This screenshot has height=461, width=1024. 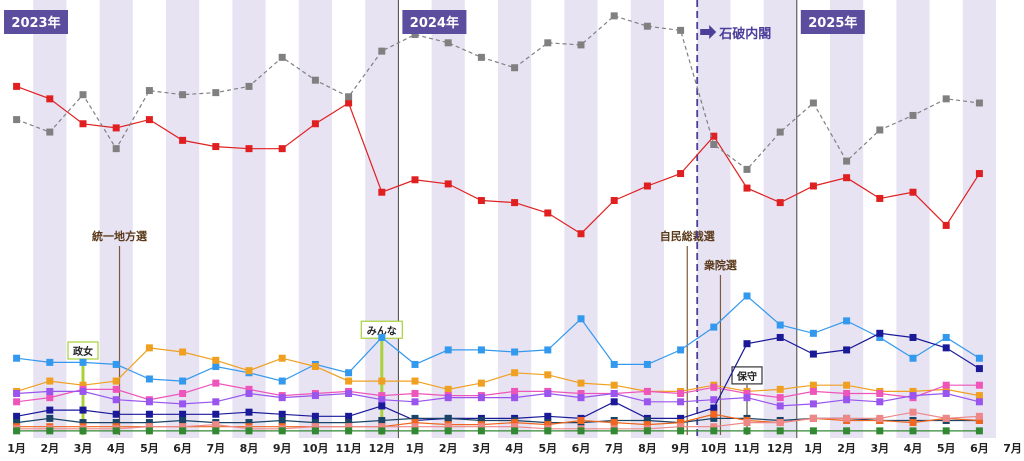 I want to click on month-tick-label: 7月, so click(x=614, y=448).